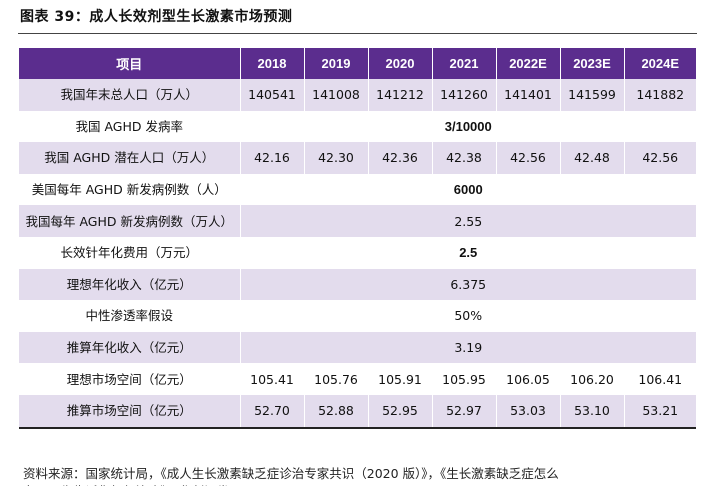  What do you see at coordinates (400, 63) in the screenshot?
I see `header-year: 2020` at bounding box center [400, 63].